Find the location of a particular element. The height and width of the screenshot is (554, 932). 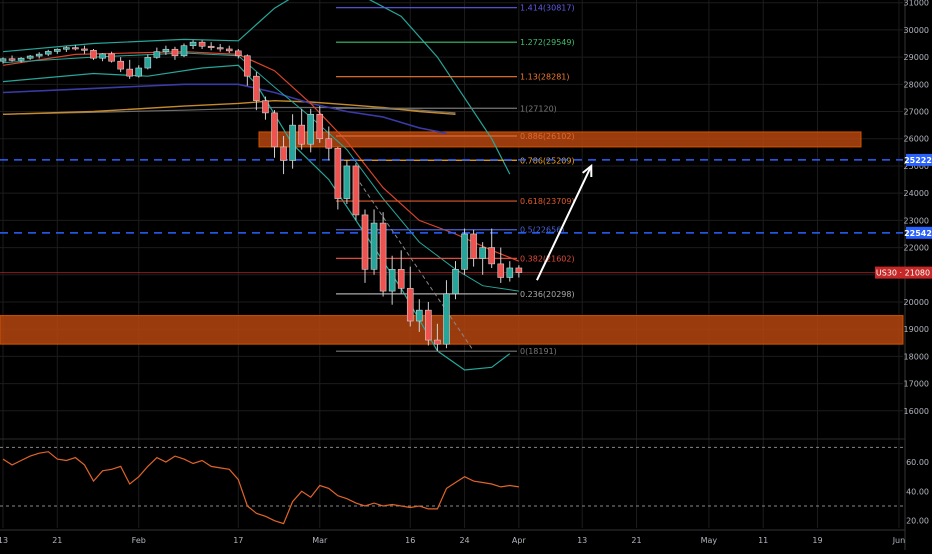

price-tick-label: 31000 is located at coordinates (916, 4).